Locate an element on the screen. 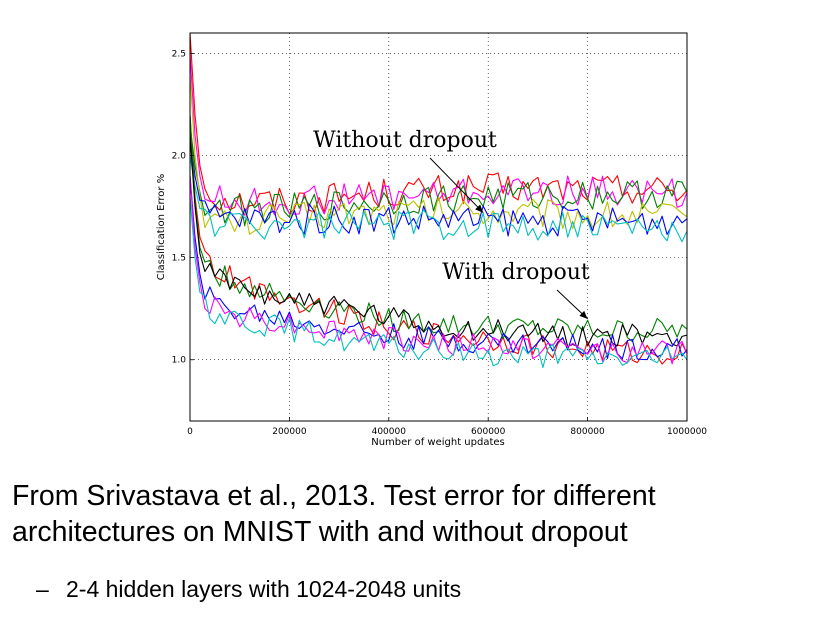  y-tick-label: 2.0 is located at coordinates (179, 157).